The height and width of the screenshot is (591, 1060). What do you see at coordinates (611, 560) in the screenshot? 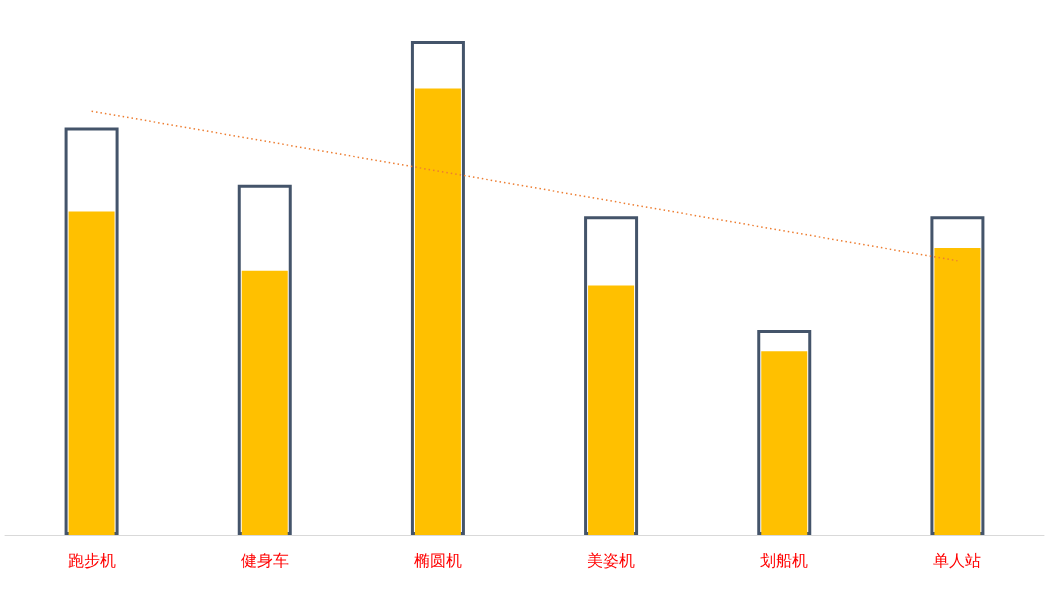
I see `x-tick-label: 美姿机` at bounding box center [611, 560].